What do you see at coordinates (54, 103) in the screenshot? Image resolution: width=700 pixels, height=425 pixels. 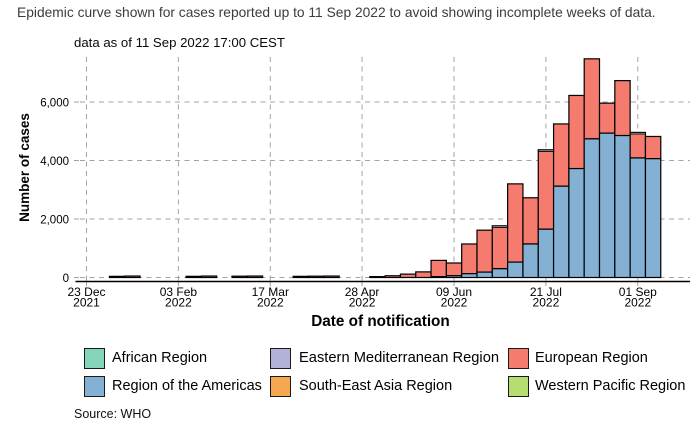 I see `svg-text: 6,000` at bounding box center [54, 103].